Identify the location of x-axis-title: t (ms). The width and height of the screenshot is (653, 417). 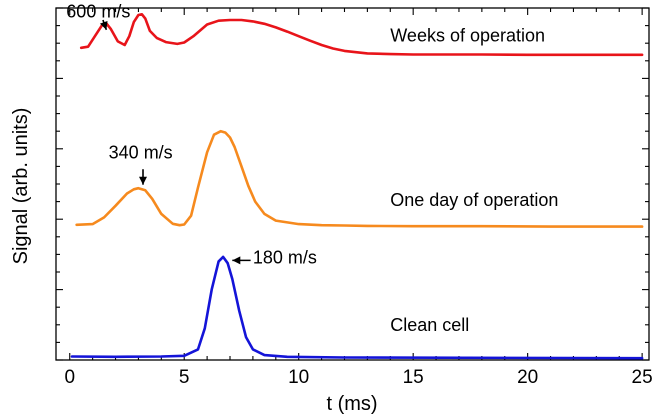
(351, 404).